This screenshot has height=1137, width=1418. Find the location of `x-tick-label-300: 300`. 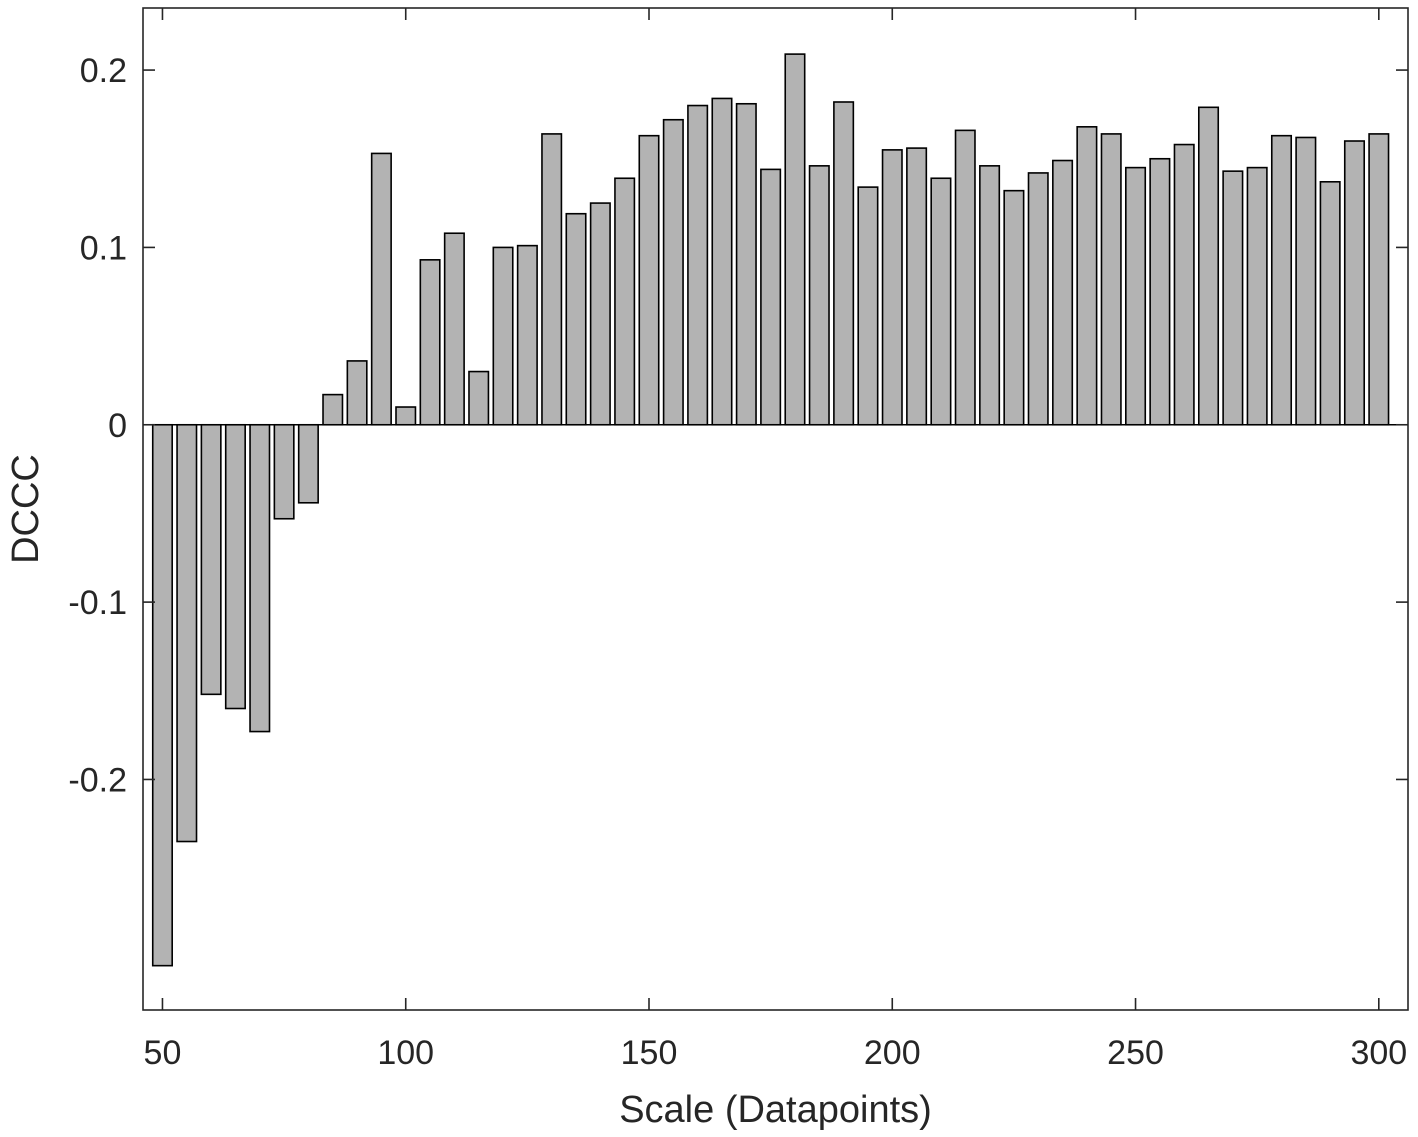

x-tick-label-300: 300 is located at coordinates (1378, 1053).